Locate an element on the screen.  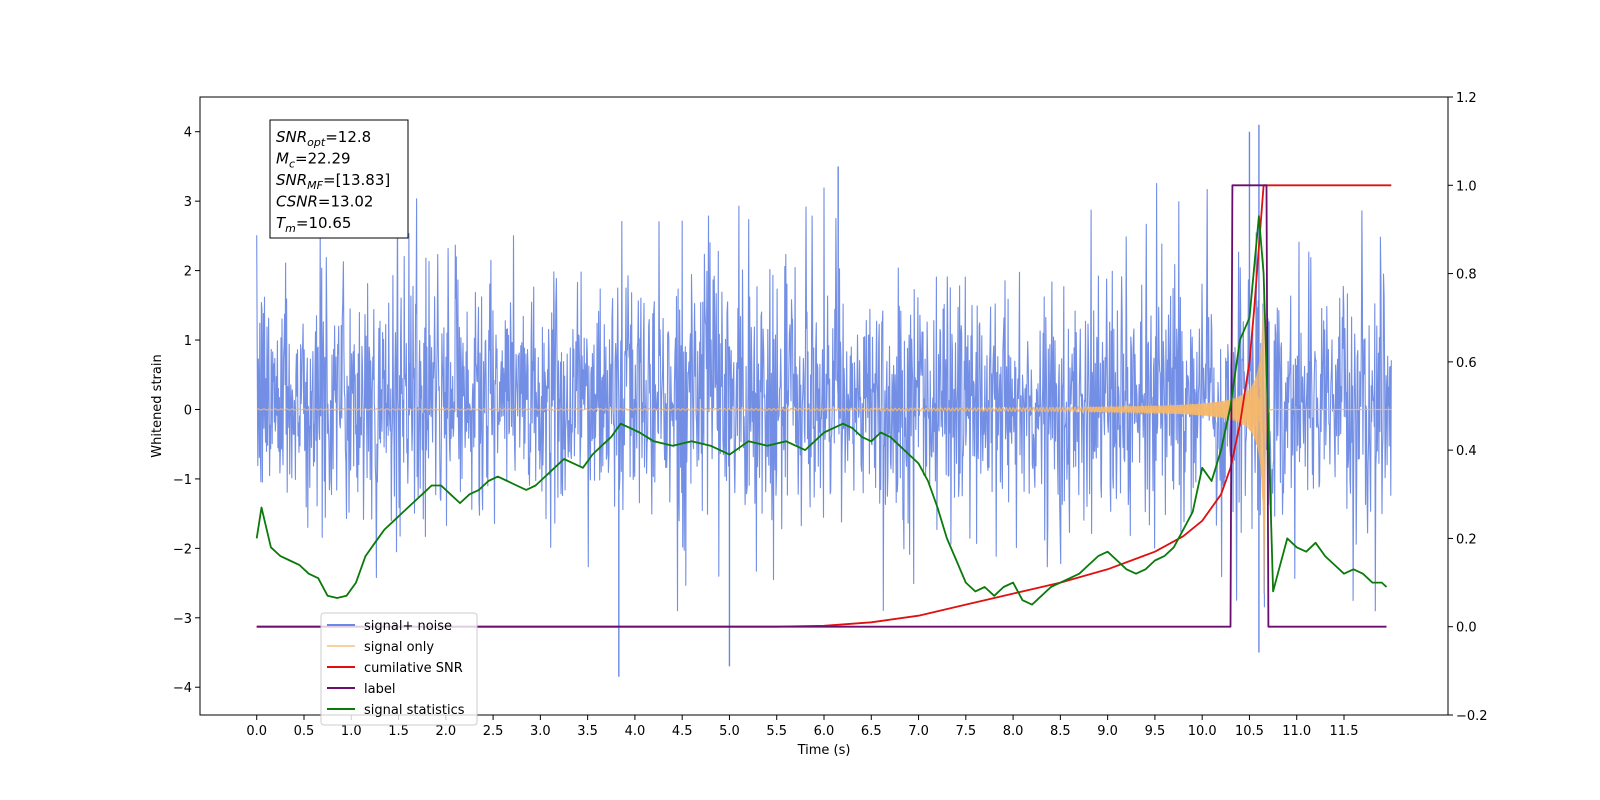
x-tick-label: 7.5 is located at coordinates (965, 731).